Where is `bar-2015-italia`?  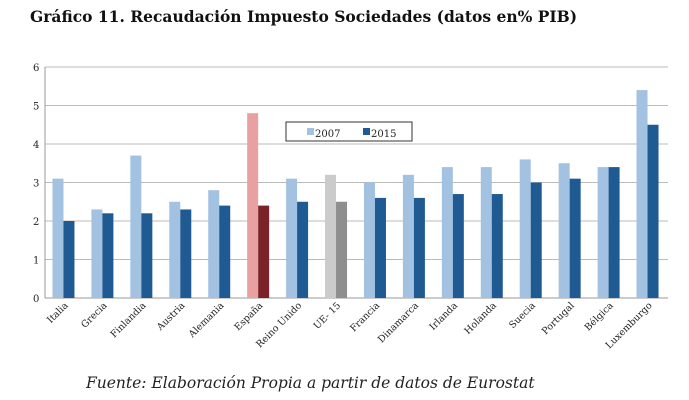
bar-2015-italia is located at coordinates (69, 259).